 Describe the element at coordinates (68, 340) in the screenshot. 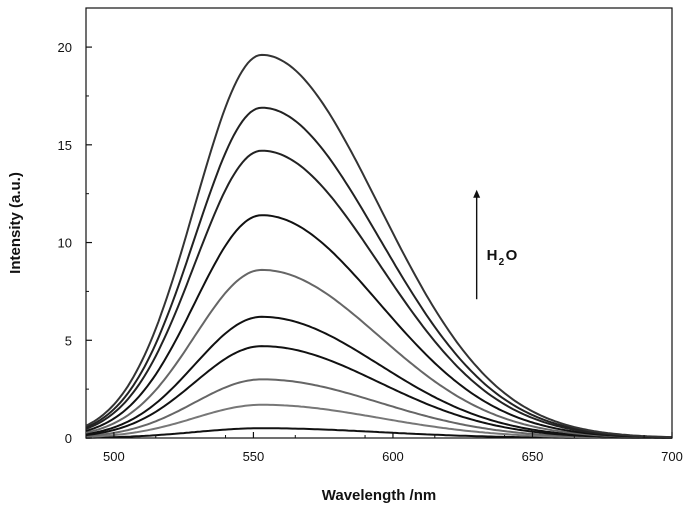

I see `y-tick-label: 5` at that location.